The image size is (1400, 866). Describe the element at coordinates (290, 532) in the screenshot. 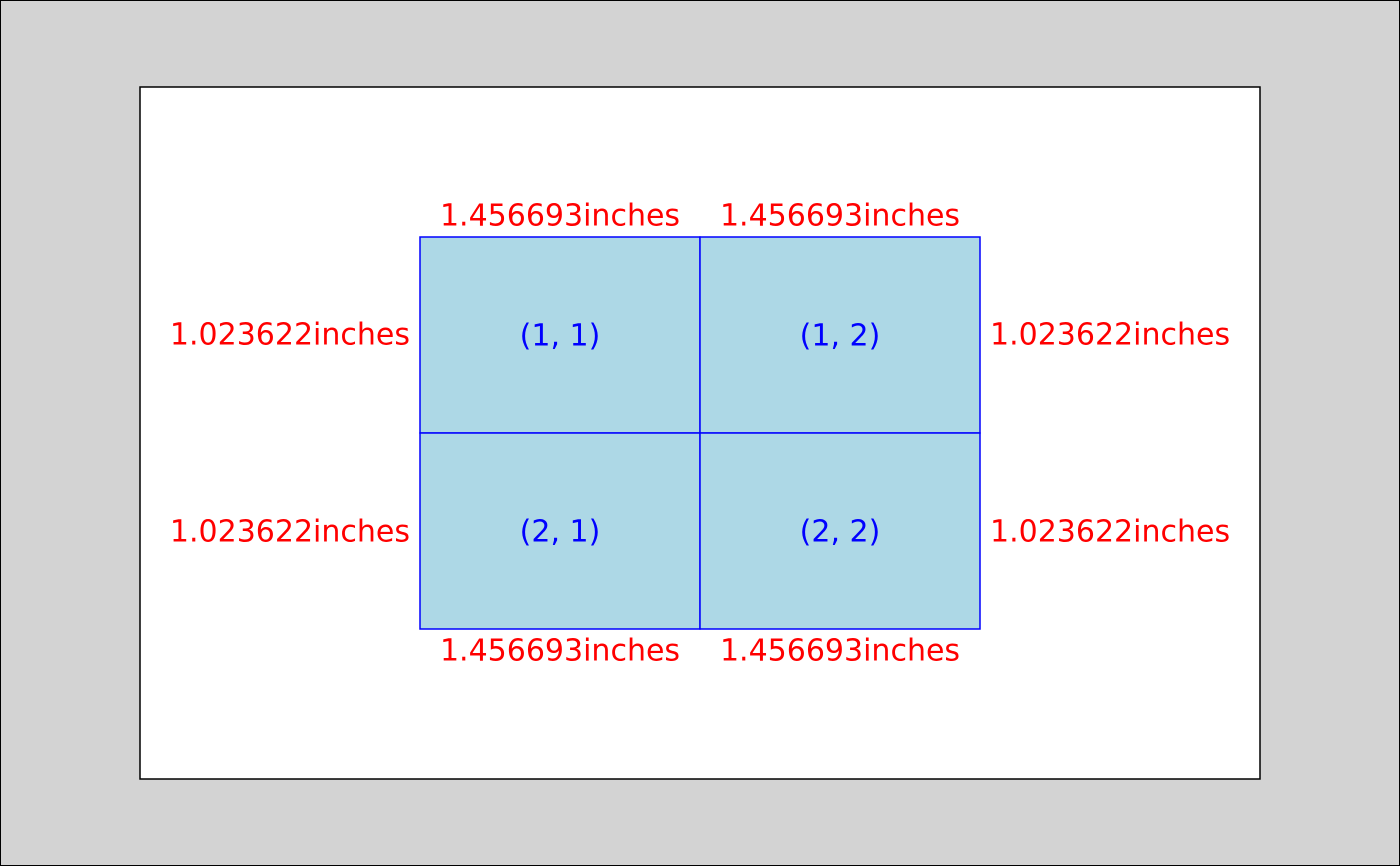

I see `left-height-label-row-2: 1.023622inches` at that location.